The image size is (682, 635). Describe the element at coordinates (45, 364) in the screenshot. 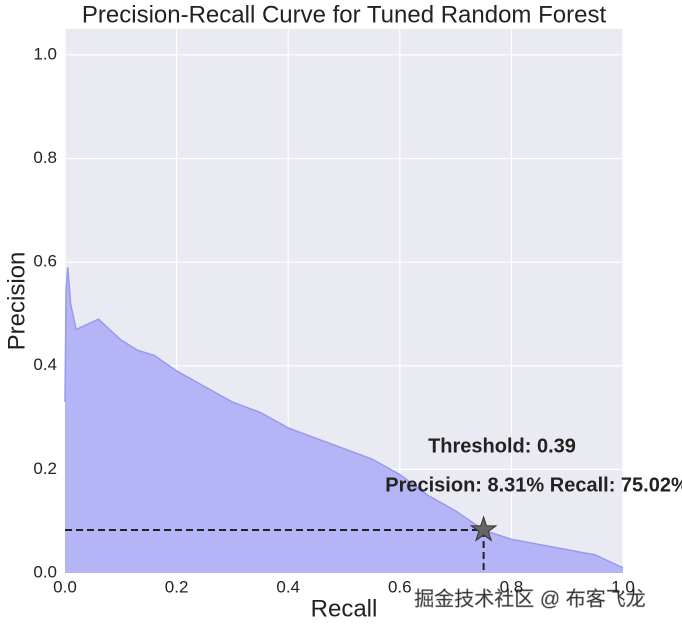

I see `y-tick-label: 0.4` at that location.